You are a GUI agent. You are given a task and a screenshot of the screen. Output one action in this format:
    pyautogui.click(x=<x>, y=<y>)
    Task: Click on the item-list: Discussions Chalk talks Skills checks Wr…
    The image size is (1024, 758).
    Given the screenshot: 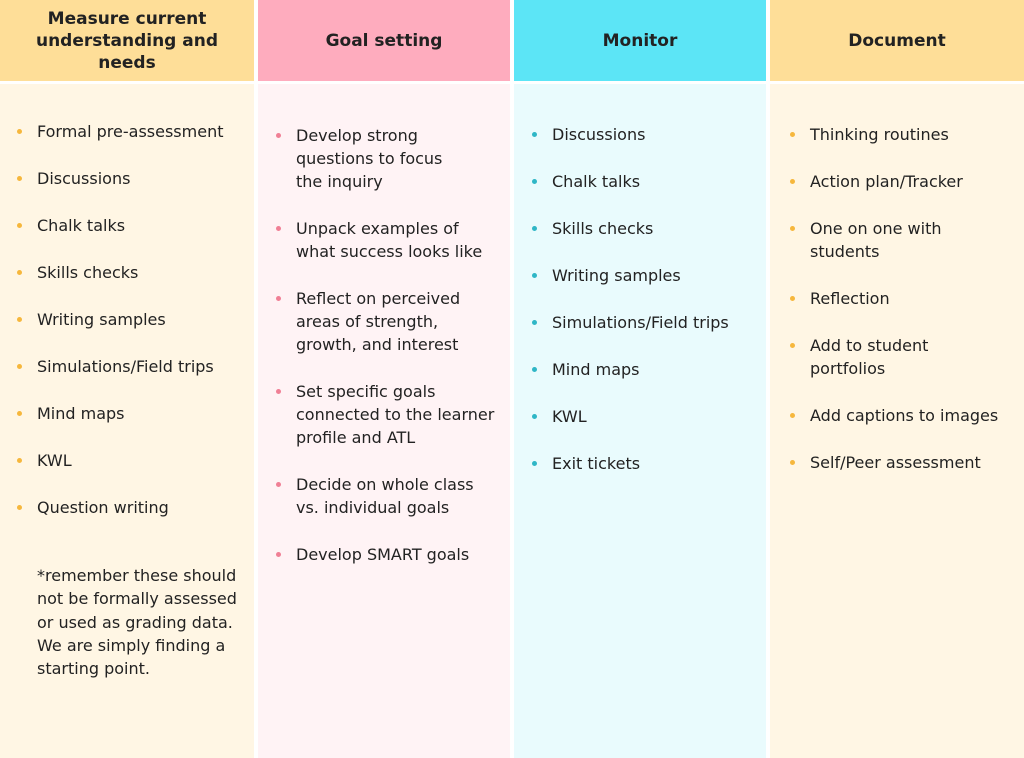 What is the action you would take?
    pyautogui.click(x=648, y=299)
    